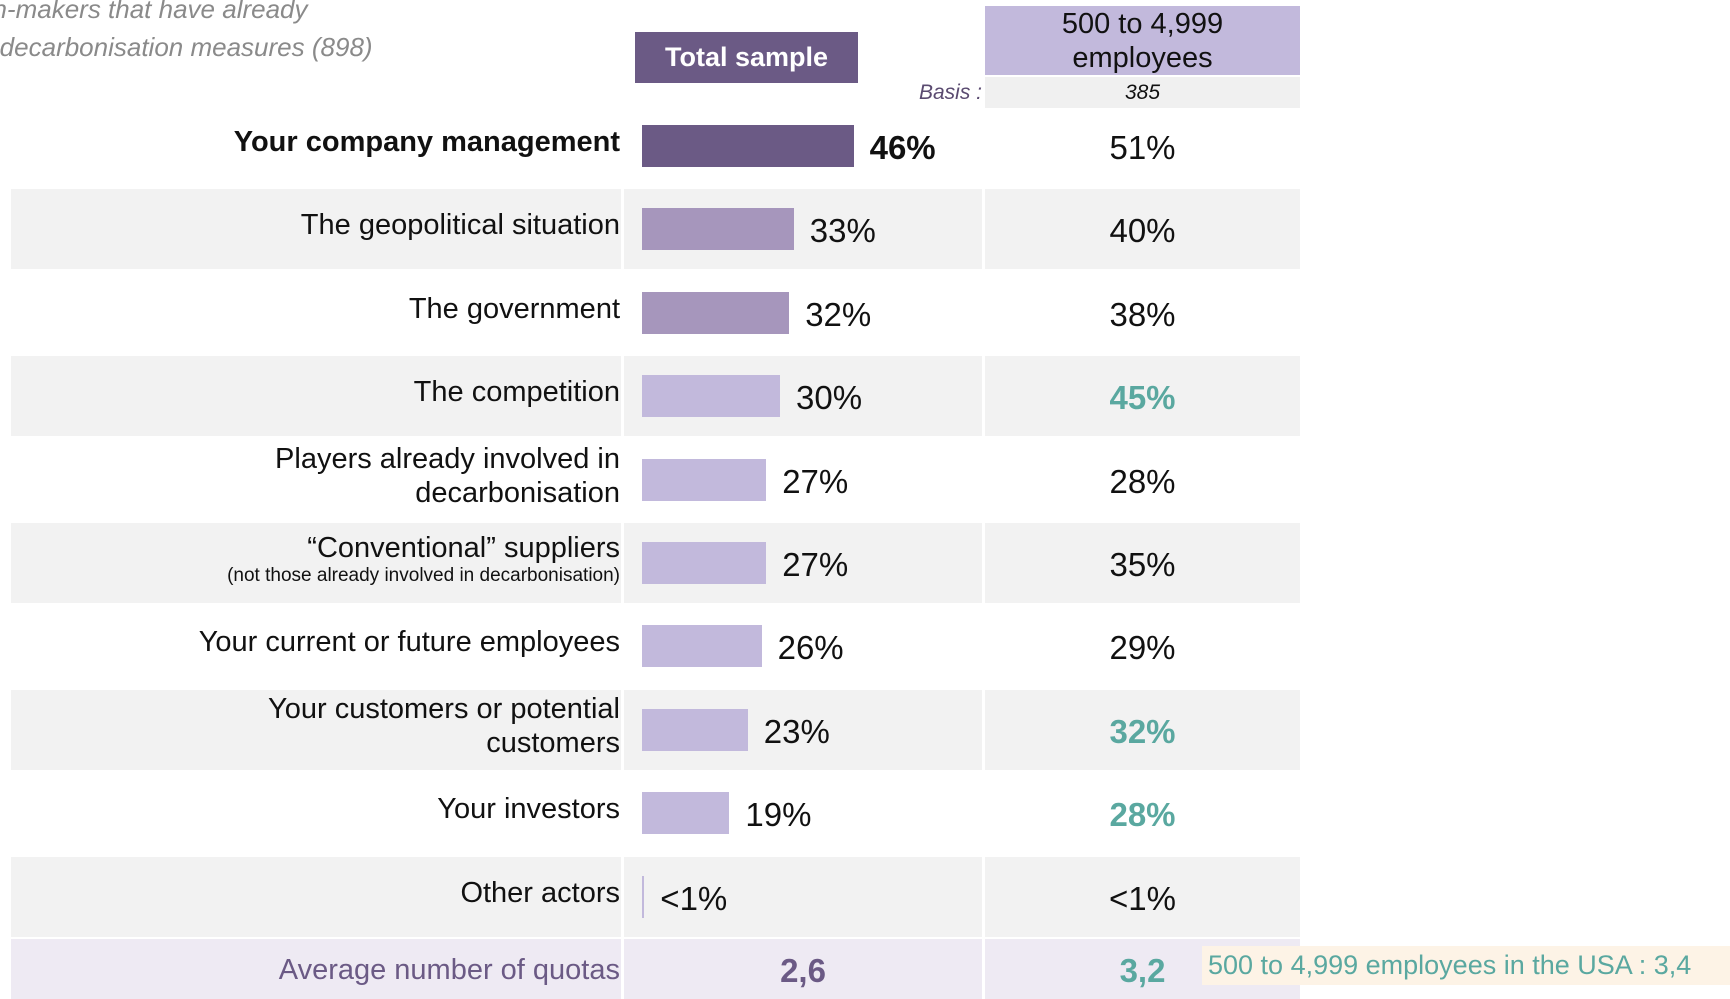 This screenshot has width=1730, height=999. What do you see at coordinates (902, 147) in the screenshot?
I see `value-label: 46%` at bounding box center [902, 147].